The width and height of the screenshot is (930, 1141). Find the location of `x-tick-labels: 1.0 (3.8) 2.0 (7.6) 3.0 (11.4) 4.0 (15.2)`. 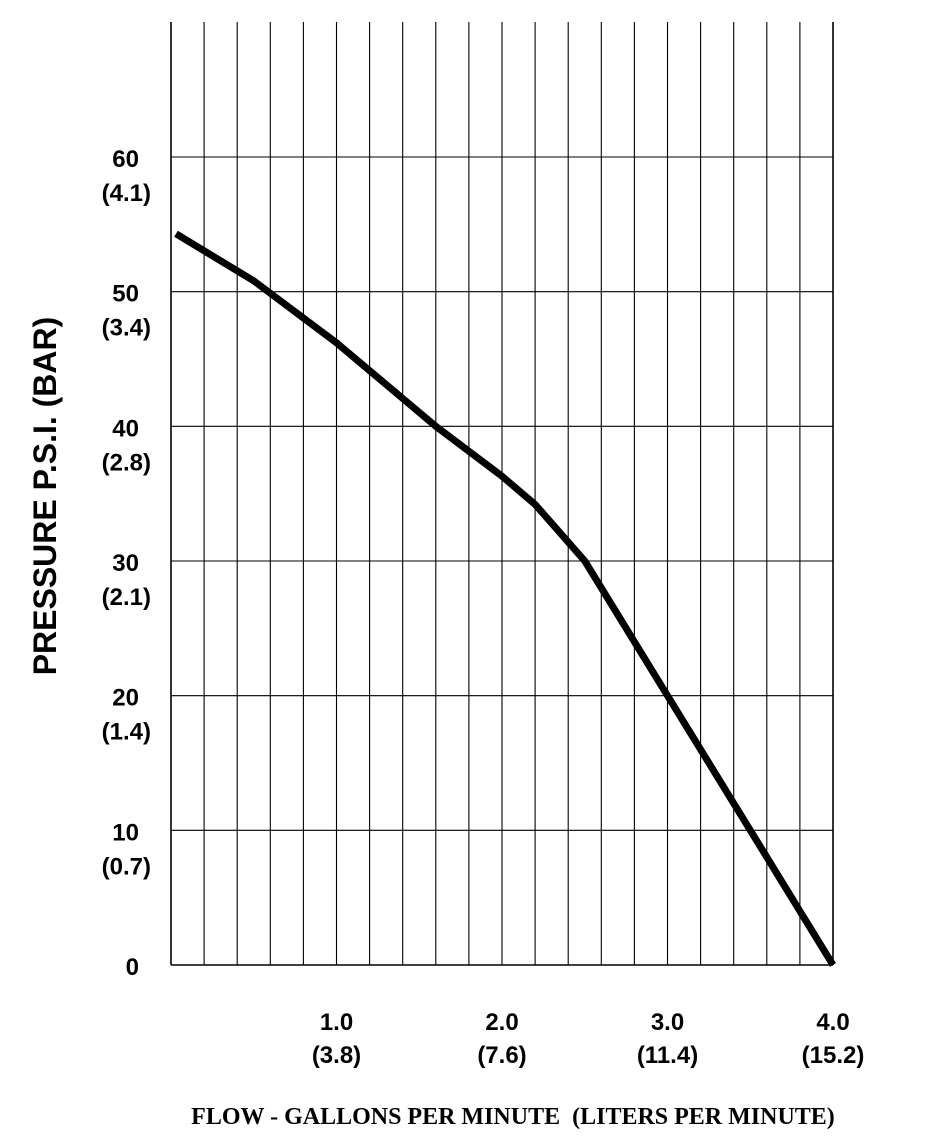

x-tick-labels: 1.0 (3.8) 2.0 (7.6) 3.0 (11.4) 4.0 (15.2) is located at coordinates (588, 1039).